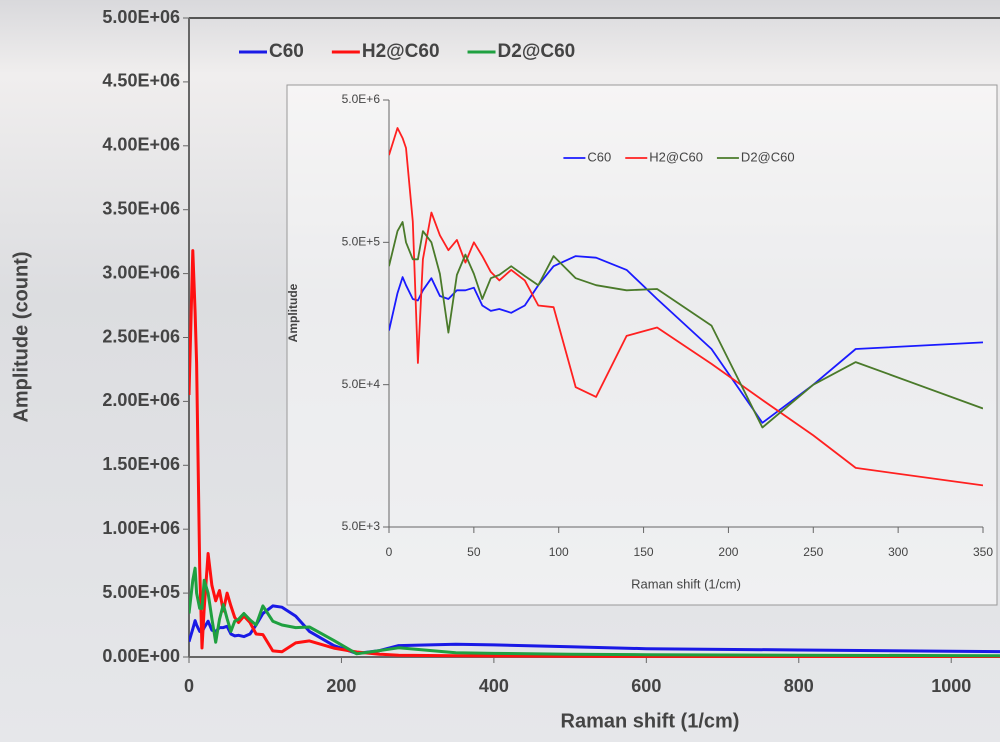 This screenshot has width=1000, height=742. I want to click on y-tick-label: 1.50E+06, so click(141, 464).